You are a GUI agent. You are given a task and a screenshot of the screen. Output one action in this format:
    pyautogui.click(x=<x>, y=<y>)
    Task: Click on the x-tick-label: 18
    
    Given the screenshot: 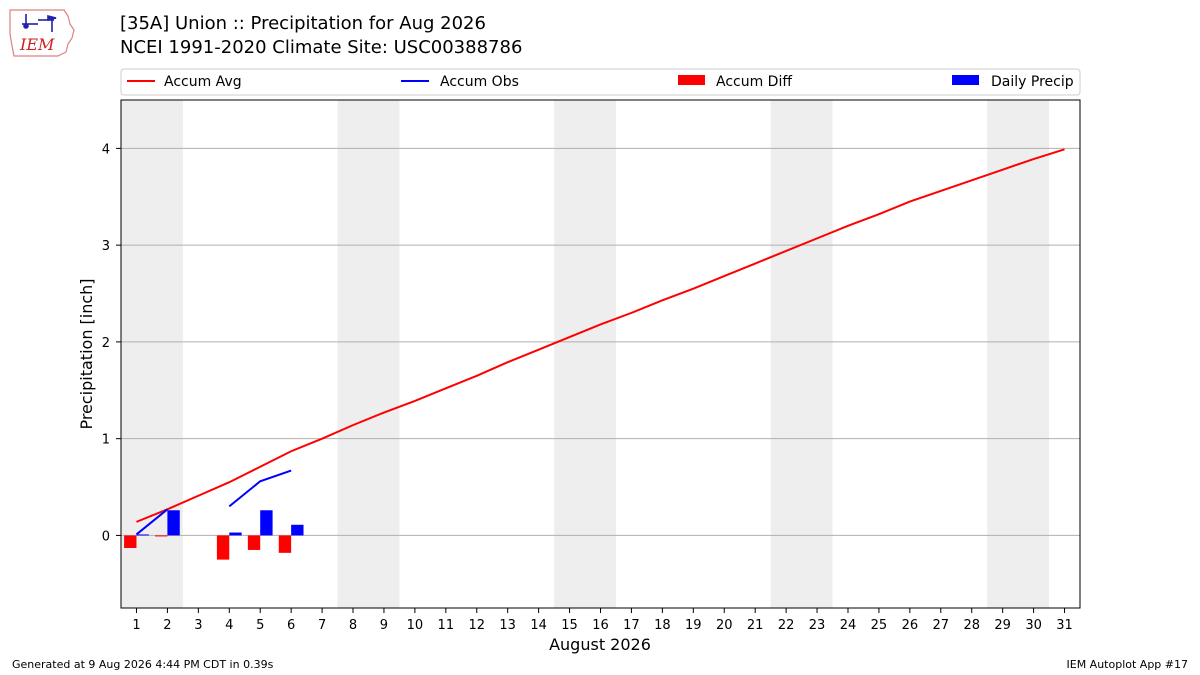 What is the action you would take?
    pyautogui.click(x=662, y=625)
    